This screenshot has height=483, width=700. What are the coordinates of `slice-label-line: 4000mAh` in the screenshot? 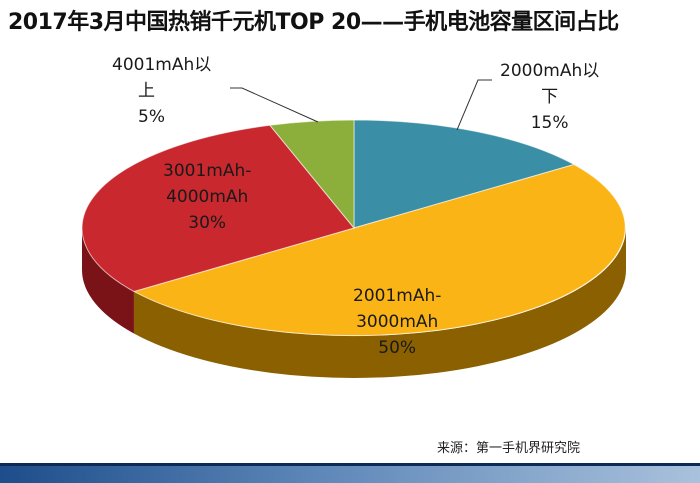 It's located at (207, 197).